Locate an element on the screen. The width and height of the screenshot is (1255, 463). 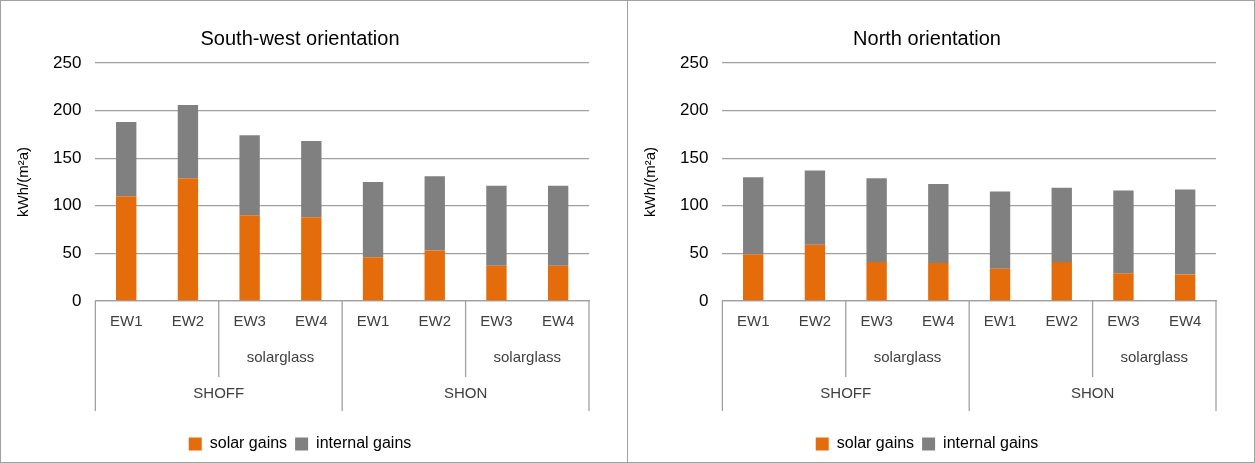
chart-title: South-west orientation is located at coordinates (300, 37).